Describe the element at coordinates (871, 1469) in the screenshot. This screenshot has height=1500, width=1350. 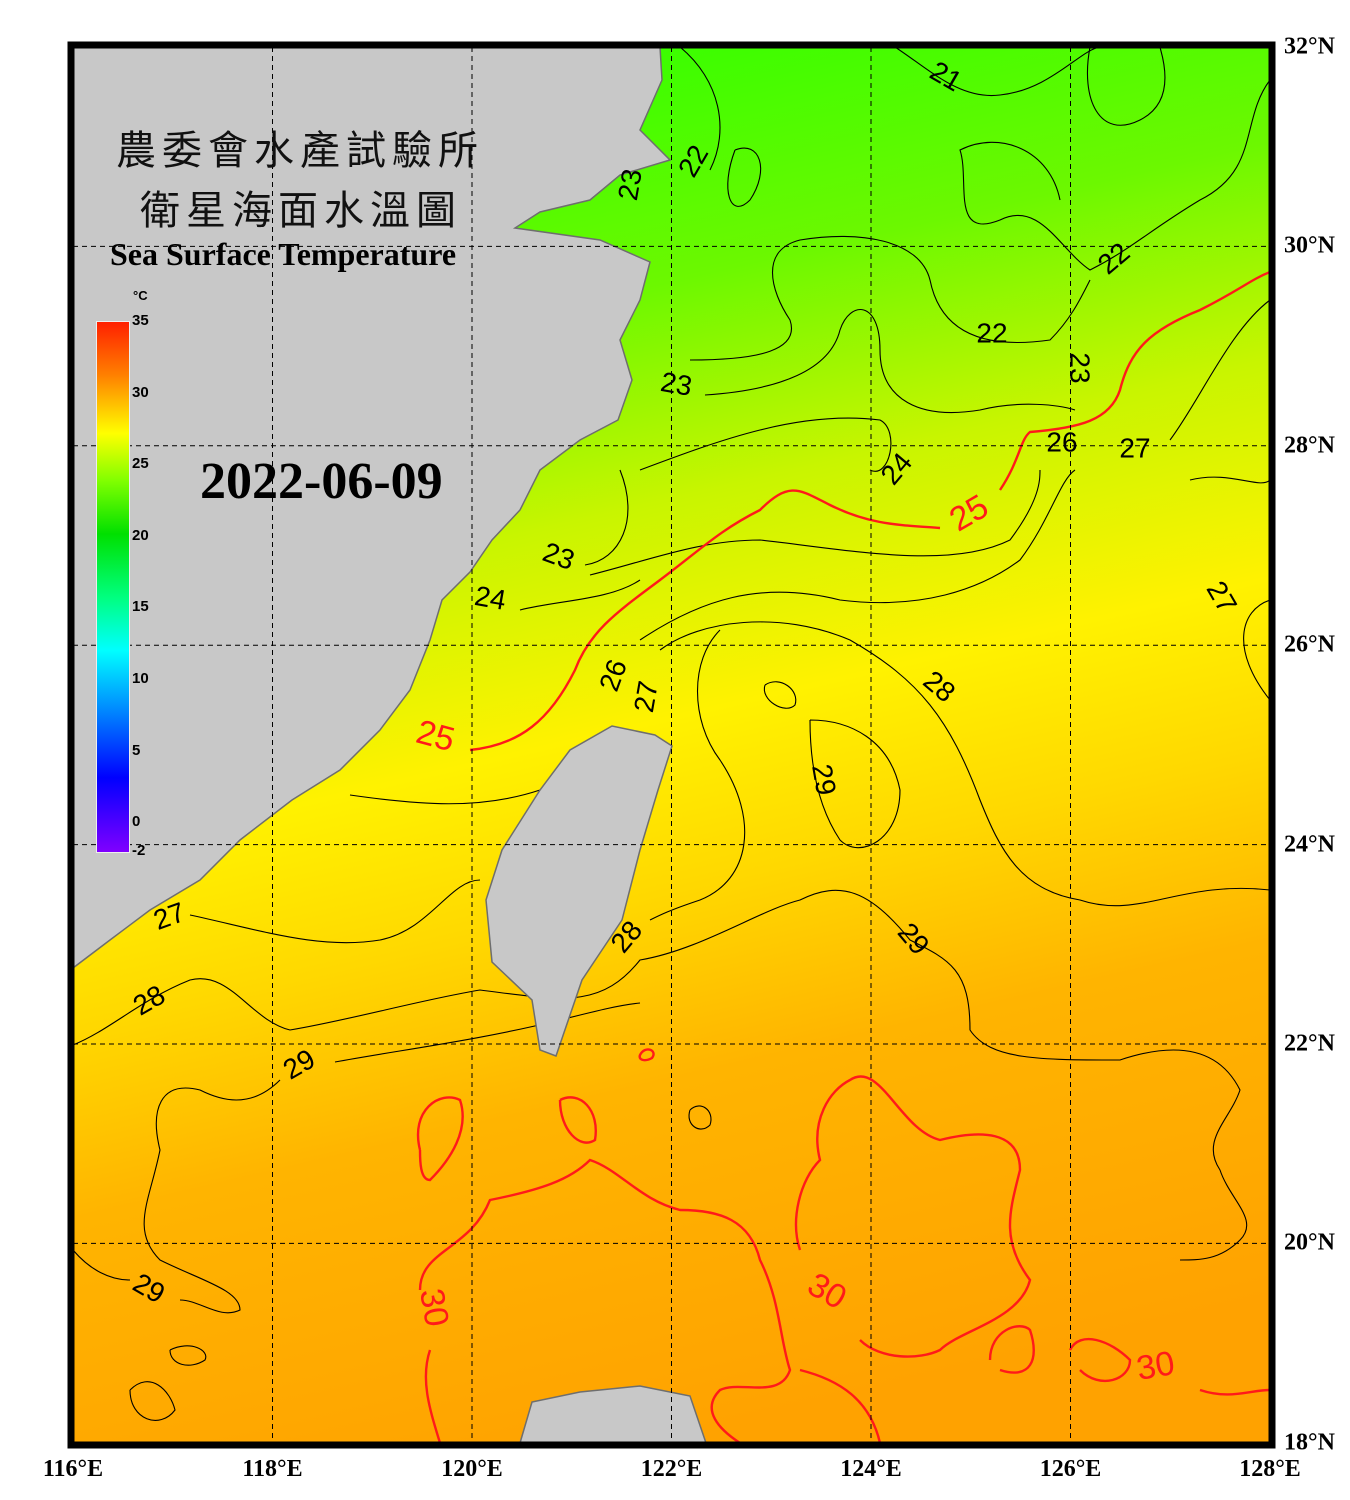
I see `longitude-label: 124°E` at that location.